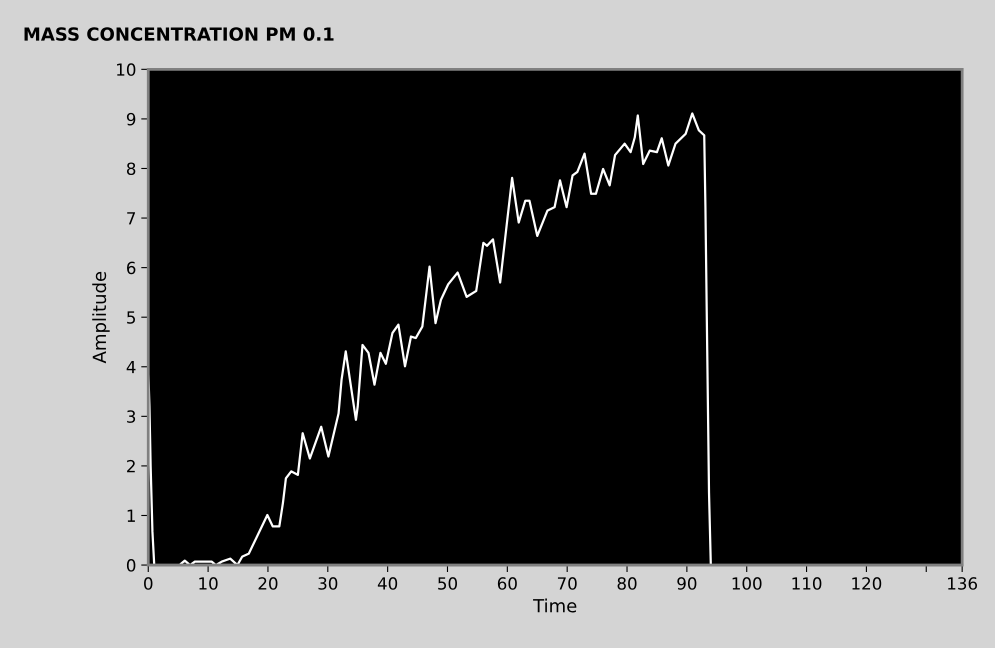  Describe the element at coordinates (268, 583) in the screenshot. I see `x-tick-label: 20` at that location.